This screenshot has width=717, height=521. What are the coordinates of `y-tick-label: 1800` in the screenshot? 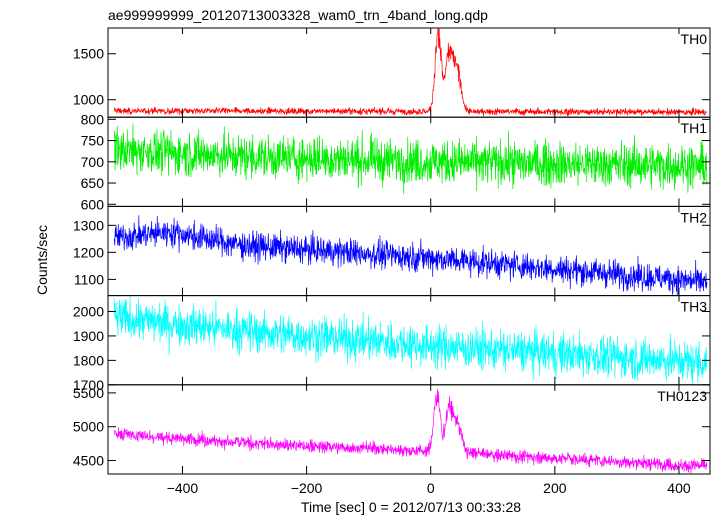 It's located at (88, 360).